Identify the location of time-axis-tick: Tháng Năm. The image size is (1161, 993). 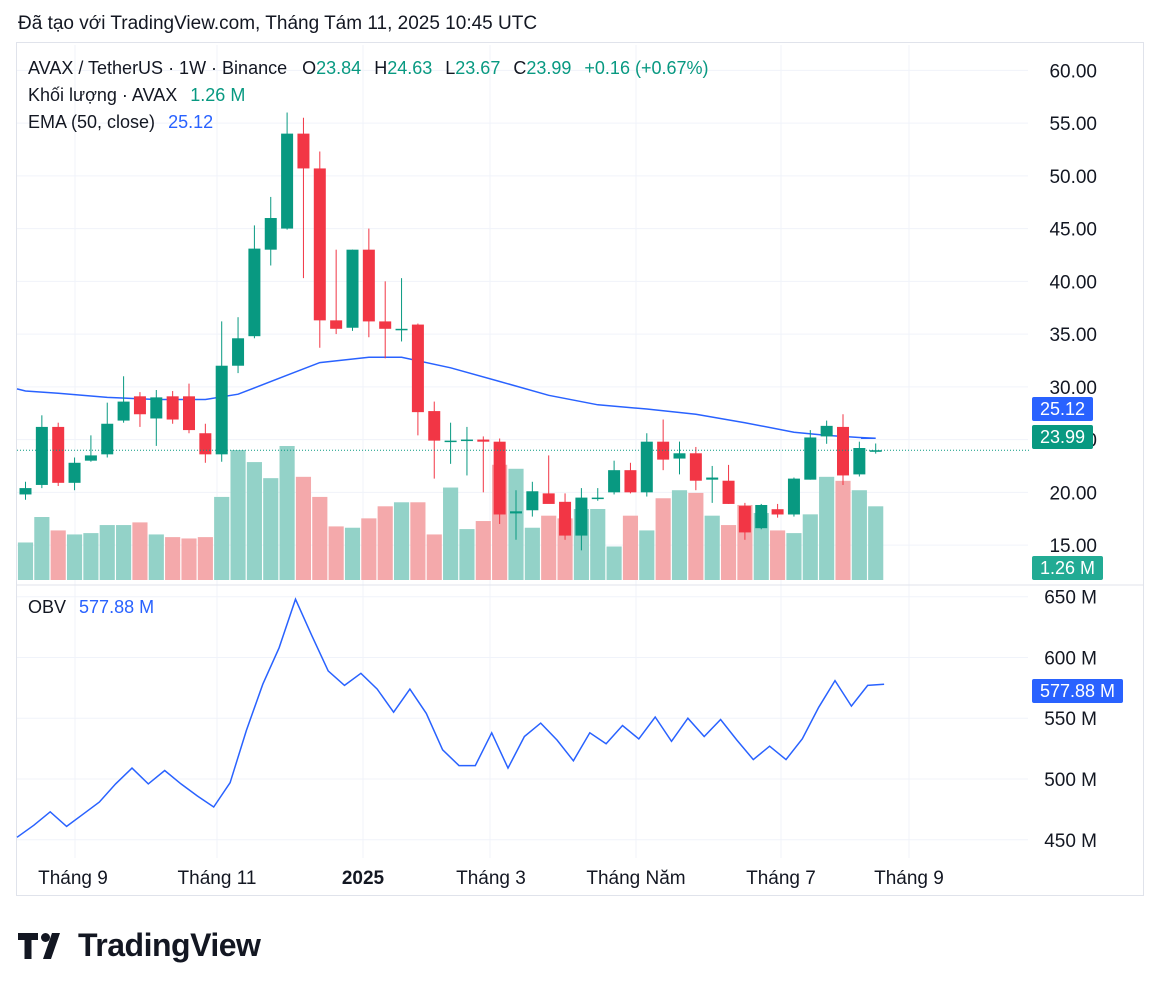
(635, 878).